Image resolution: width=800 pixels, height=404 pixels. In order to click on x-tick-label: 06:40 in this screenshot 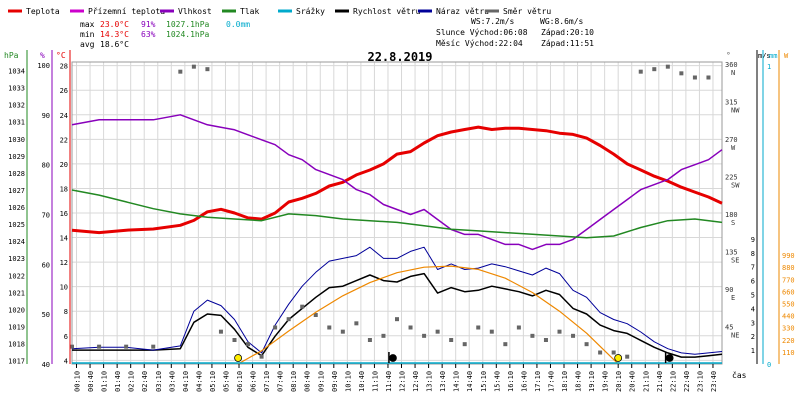, I will do `click(254, 381)`.